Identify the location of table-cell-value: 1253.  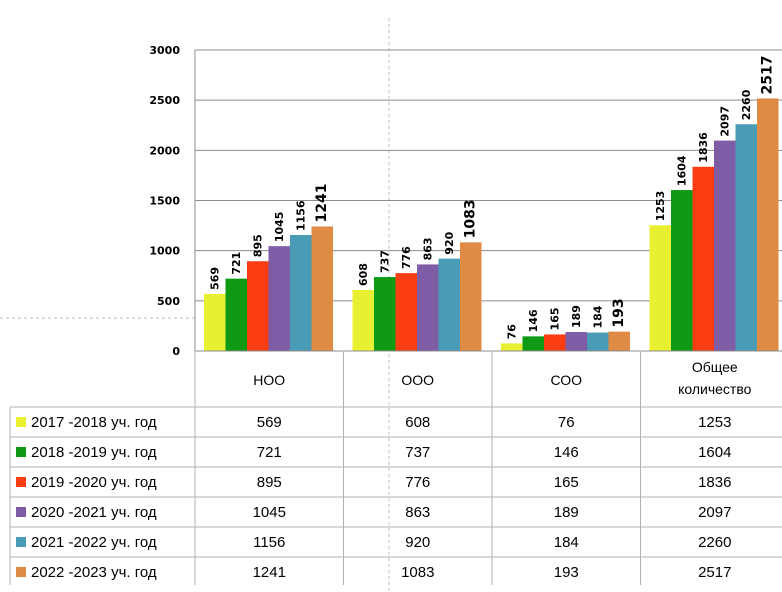
(714, 422).